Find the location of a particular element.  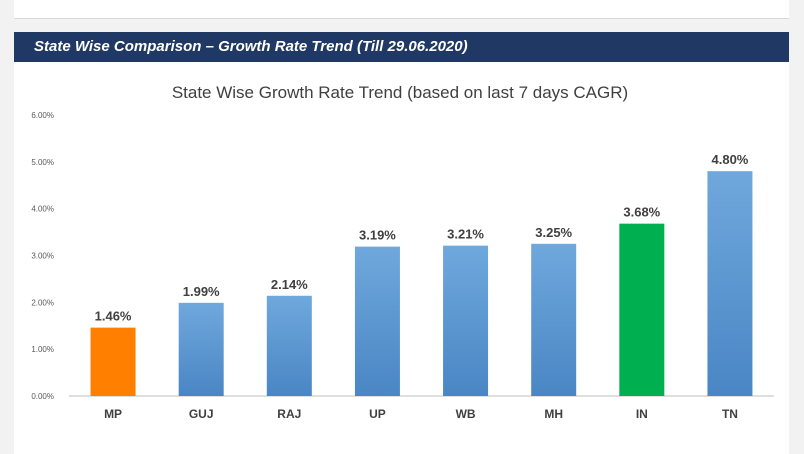

data-label-up: 3.19% is located at coordinates (377, 235).